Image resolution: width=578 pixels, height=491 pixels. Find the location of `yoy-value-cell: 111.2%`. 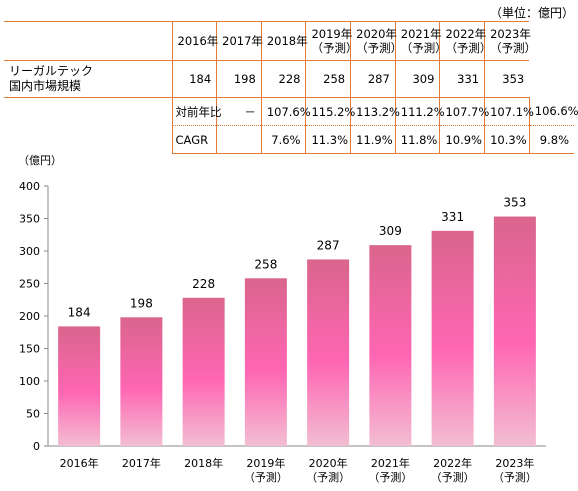

yoy-value-cell: 111.2% is located at coordinates (419, 111).